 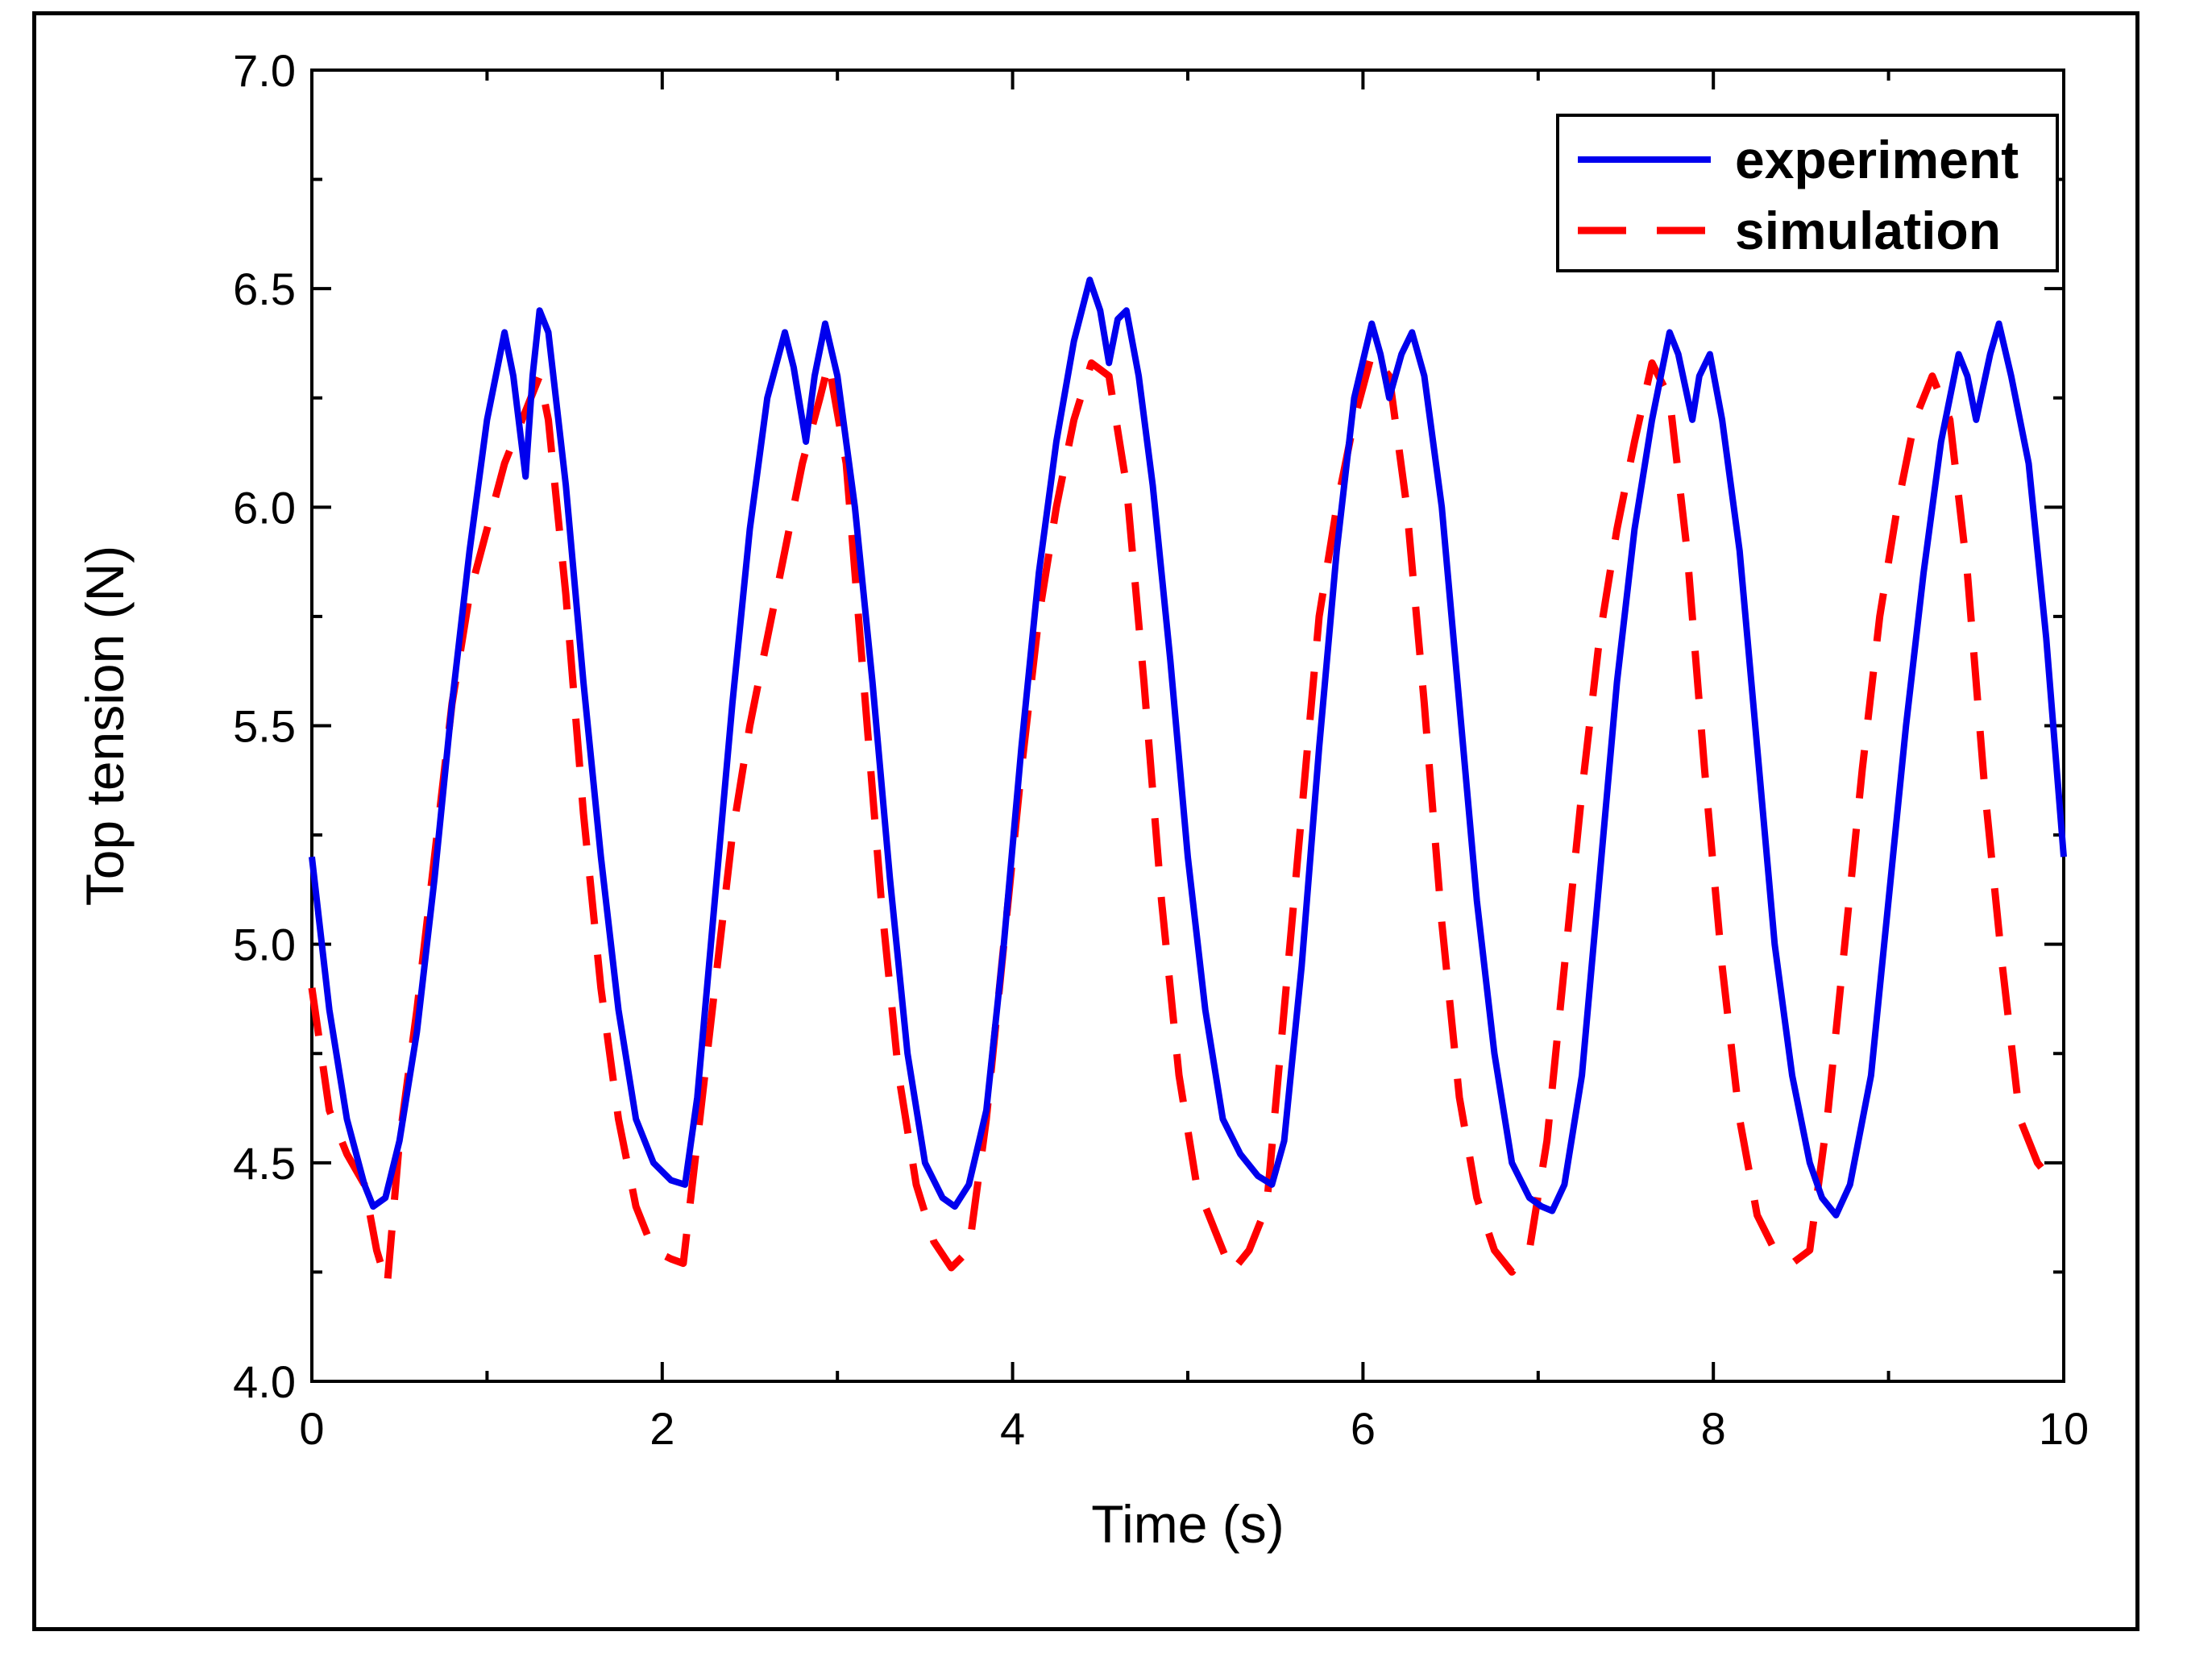 What do you see at coordinates (661, 1428) in the screenshot?
I see `x-tick-label: 2` at bounding box center [661, 1428].